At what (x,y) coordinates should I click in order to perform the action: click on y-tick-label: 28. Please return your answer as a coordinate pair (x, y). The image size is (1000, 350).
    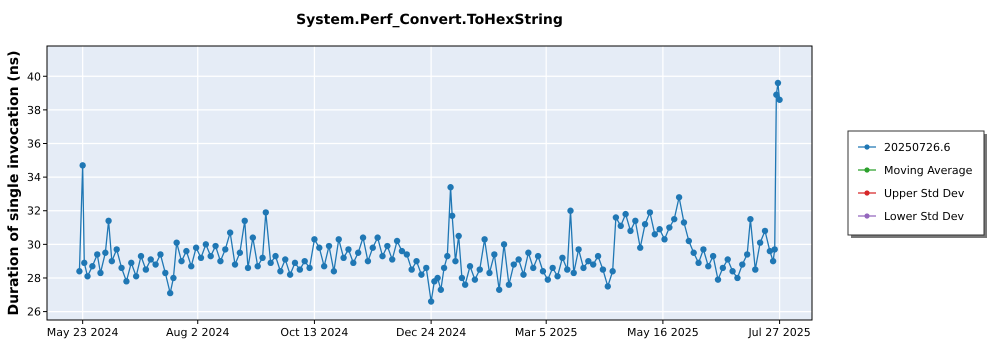
    Looking at the image, I should click on (34, 278).